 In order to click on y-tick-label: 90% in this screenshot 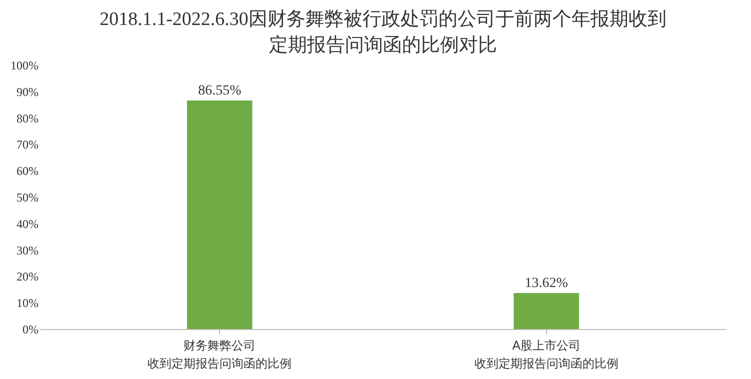, I will do `click(27, 91)`.